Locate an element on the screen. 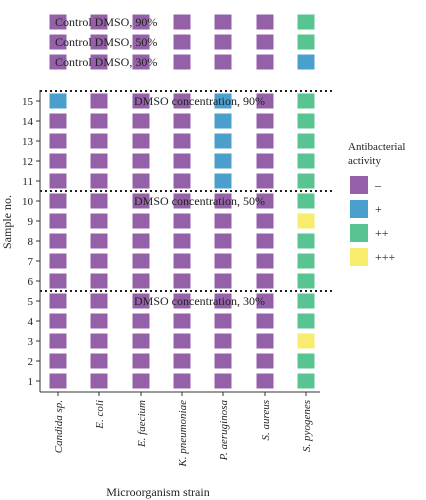 The height and width of the screenshot is (500, 426). y-tick-label: 1 is located at coordinates (31, 382).